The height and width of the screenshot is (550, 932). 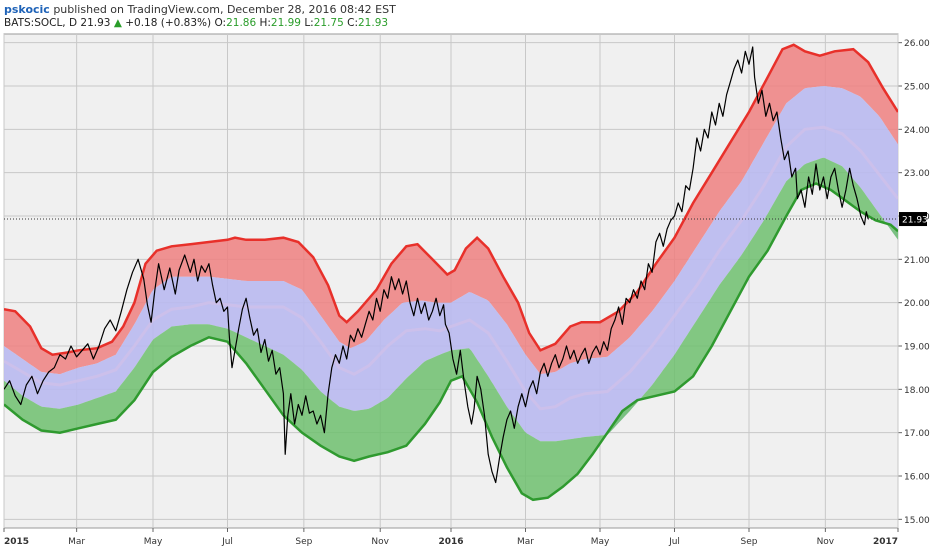 What do you see at coordinates (27, 9) in the screenshot?
I see `author-name: pskocic` at bounding box center [27, 9].